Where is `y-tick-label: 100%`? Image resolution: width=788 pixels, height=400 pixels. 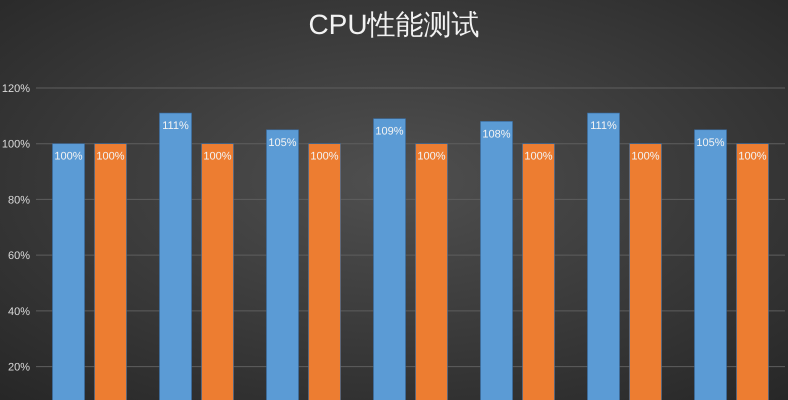
y-tick-label: 100% is located at coordinates (16, 144).